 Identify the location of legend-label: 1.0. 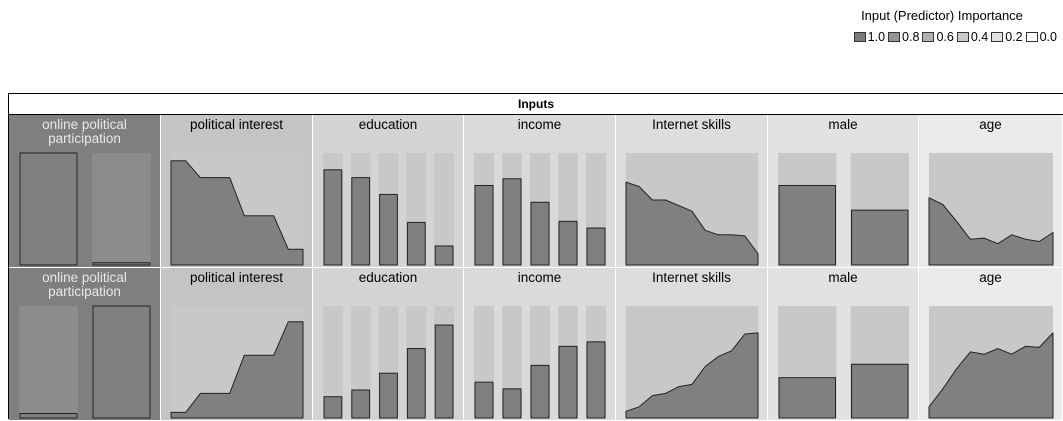
(876, 37).